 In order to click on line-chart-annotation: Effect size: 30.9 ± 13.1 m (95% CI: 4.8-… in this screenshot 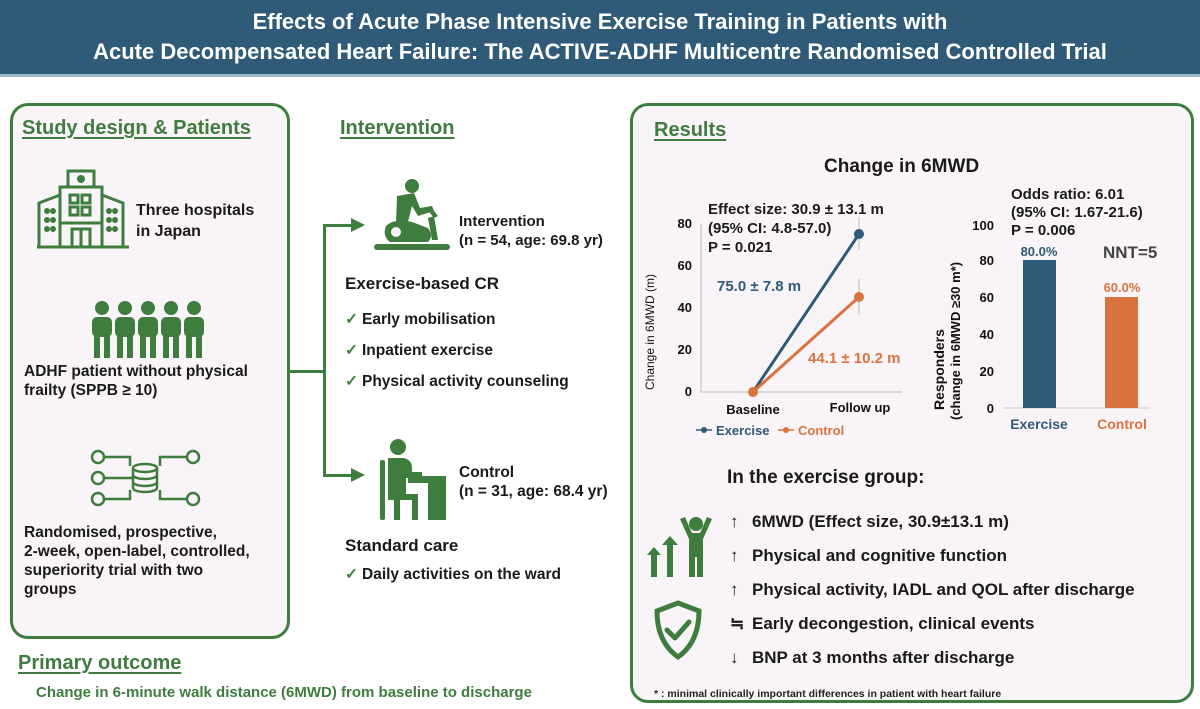, I will do `click(796, 228)`.